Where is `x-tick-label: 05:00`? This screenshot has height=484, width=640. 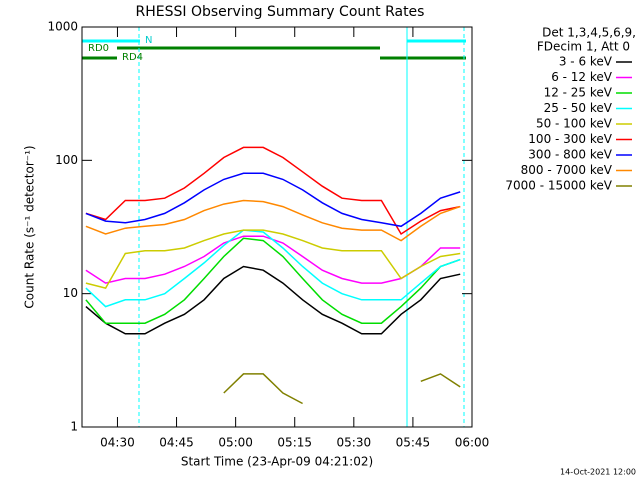
x-tick-label: 05:00 is located at coordinates (235, 443).